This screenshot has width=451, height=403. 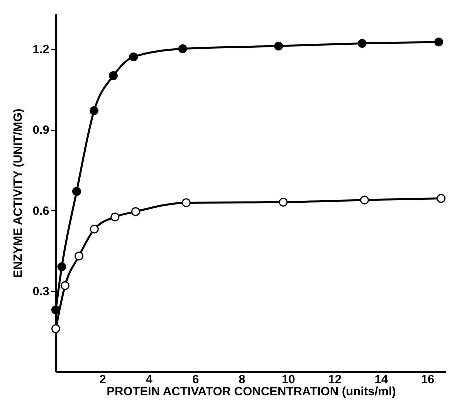 What do you see at coordinates (41, 49) in the screenshot?
I see `y-tick-label: 1.2` at bounding box center [41, 49].